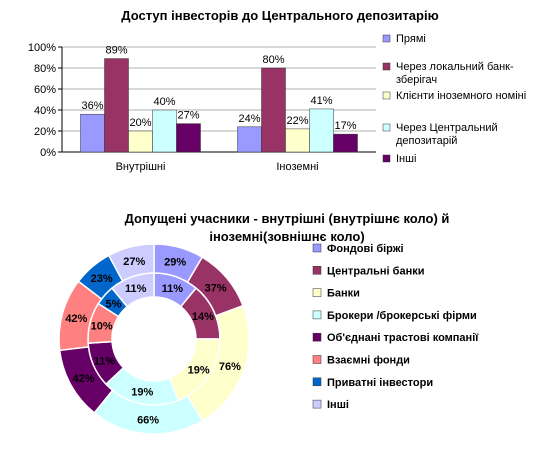 Image resolution: width=546 pixels, height=450 pixels. What do you see at coordinates (406, 159) in the screenshot?
I see `bar-legend-label: Інші` at bounding box center [406, 159].